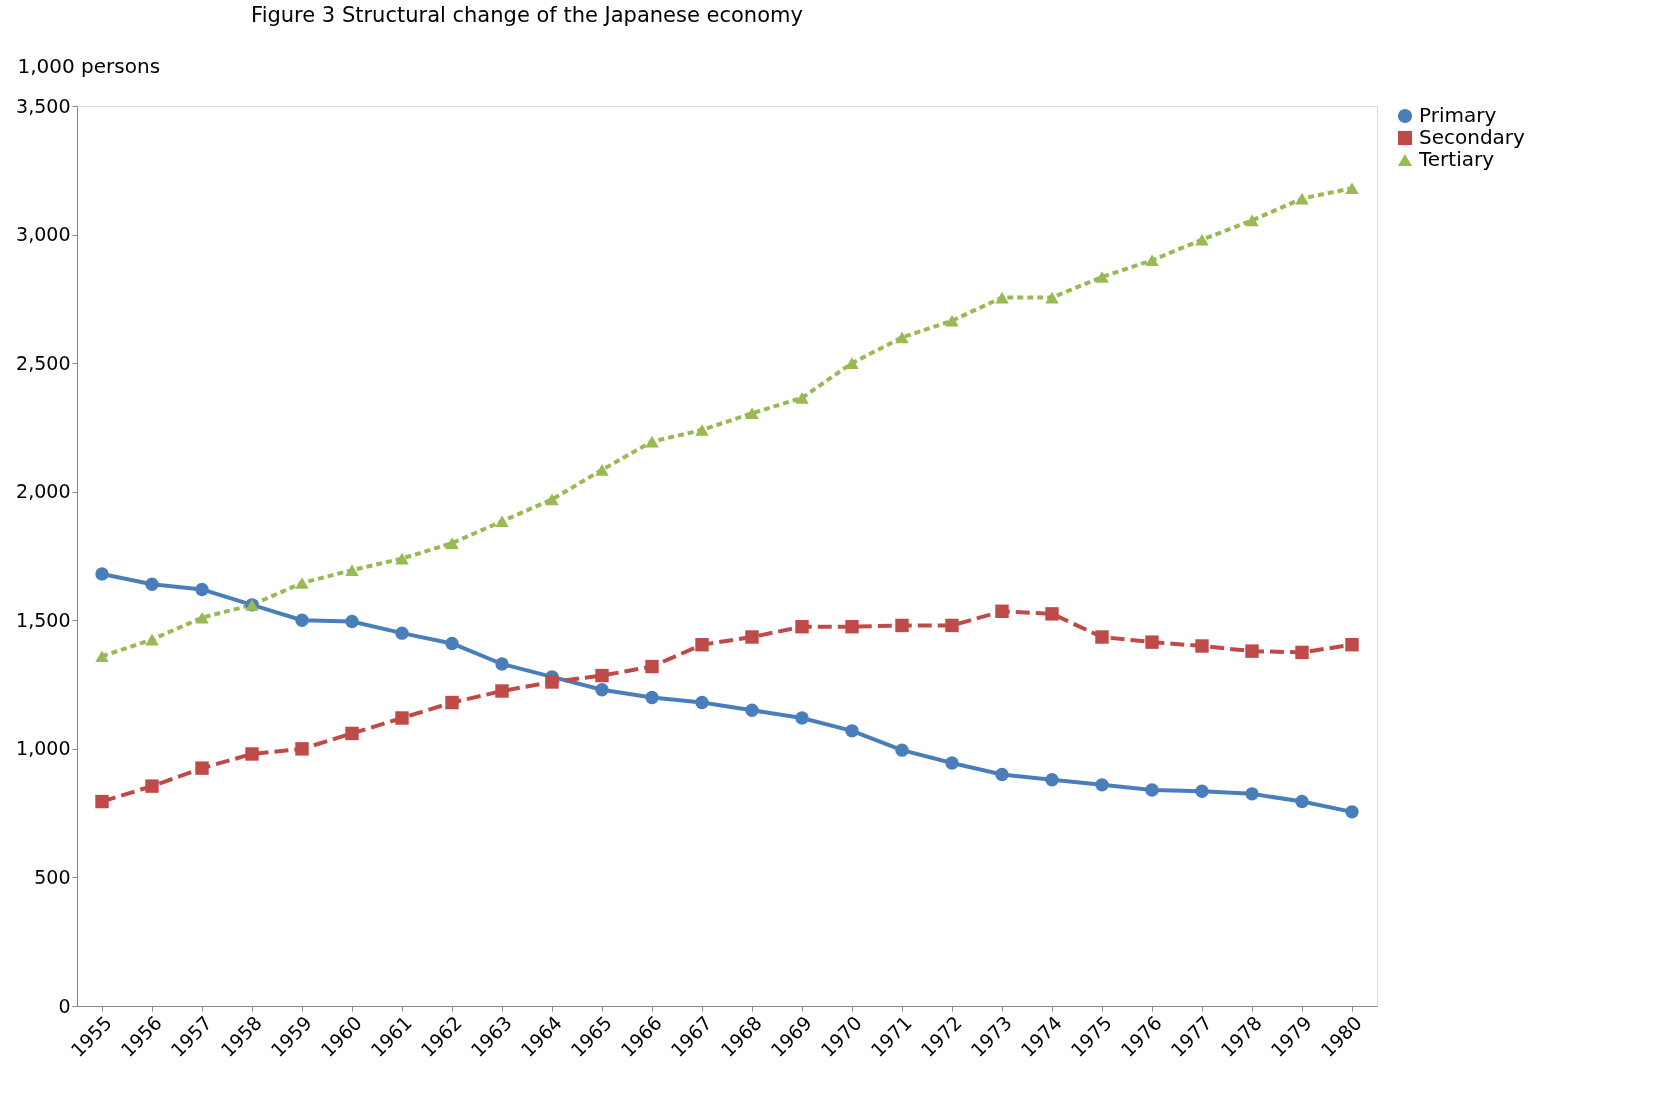  What do you see at coordinates (43, 491) in the screenshot?
I see `y-tick-label: 2,000` at bounding box center [43, 491].